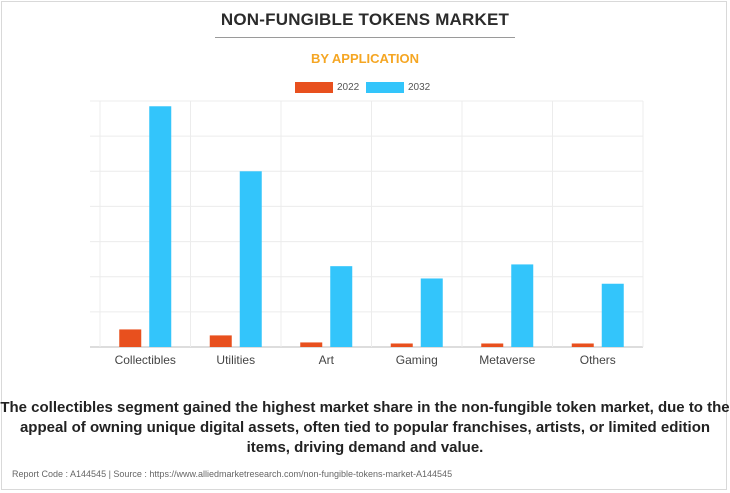 This screenshot has width=730, height=493. What do you see at coordinates (385, 87) in the screenshot?
I see `legend-swatch-2032` at bounding box center [385, 87].